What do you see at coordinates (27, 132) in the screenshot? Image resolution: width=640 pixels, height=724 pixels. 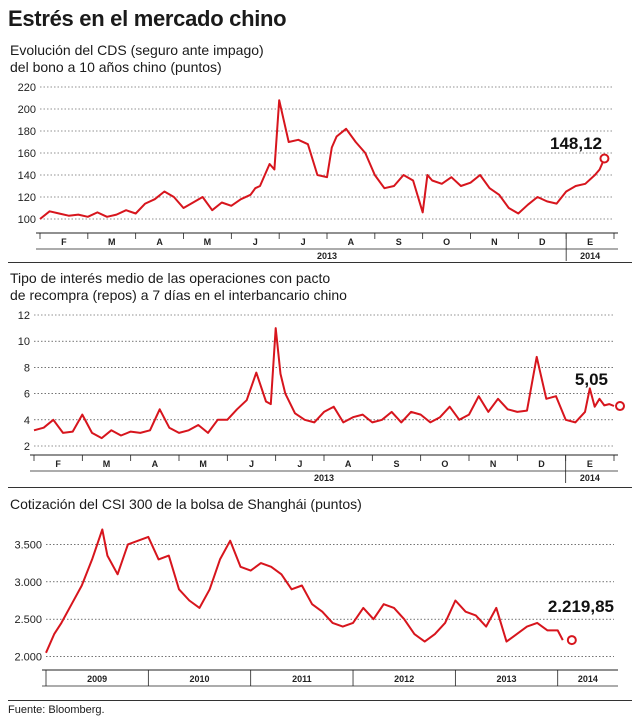 I see `y-tick-label: 180` at bounding box center [27, 132].